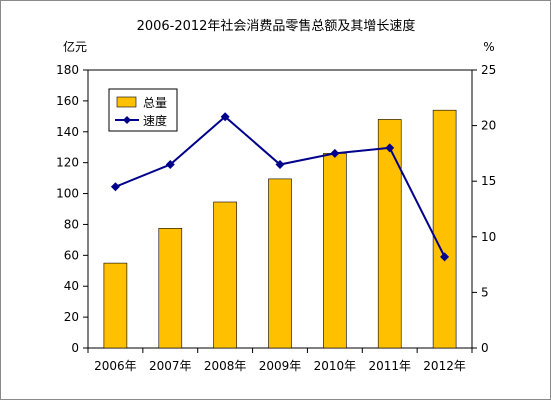 This screenshot has height=400, width=551. Describe the element at coordinates (71, 286) in the screenshot. I see `left-tick-label-2: 40` at that location.